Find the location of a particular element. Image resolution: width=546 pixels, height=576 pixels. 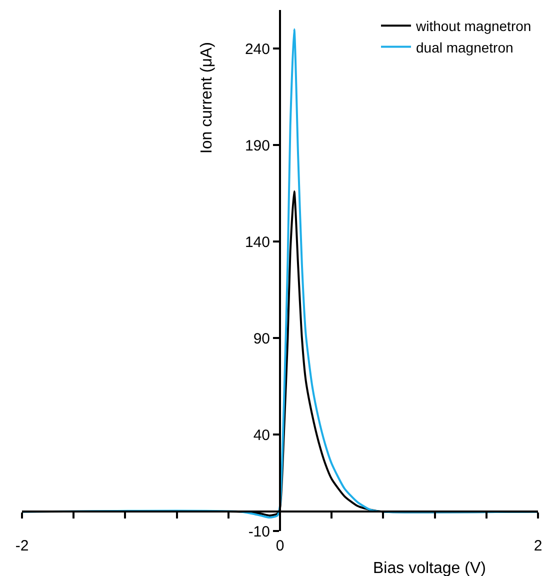

y-axis-title: Ion current (μA) is located at coordinates (207, 98).